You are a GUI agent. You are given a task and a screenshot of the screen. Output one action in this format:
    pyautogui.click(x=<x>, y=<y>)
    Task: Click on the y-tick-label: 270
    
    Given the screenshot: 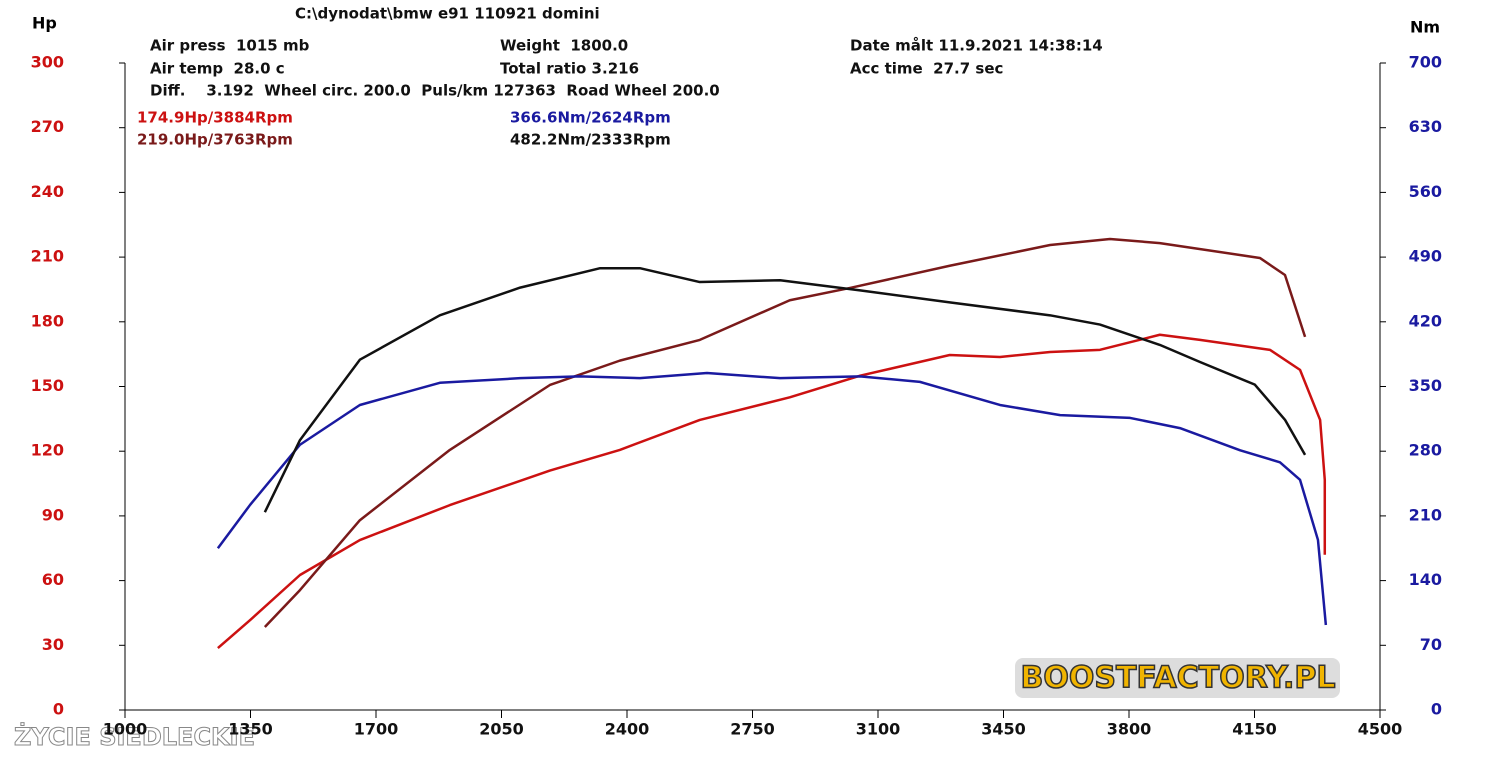 What is the action you would take?
    pyautogui.click(x=47, y=126)
    